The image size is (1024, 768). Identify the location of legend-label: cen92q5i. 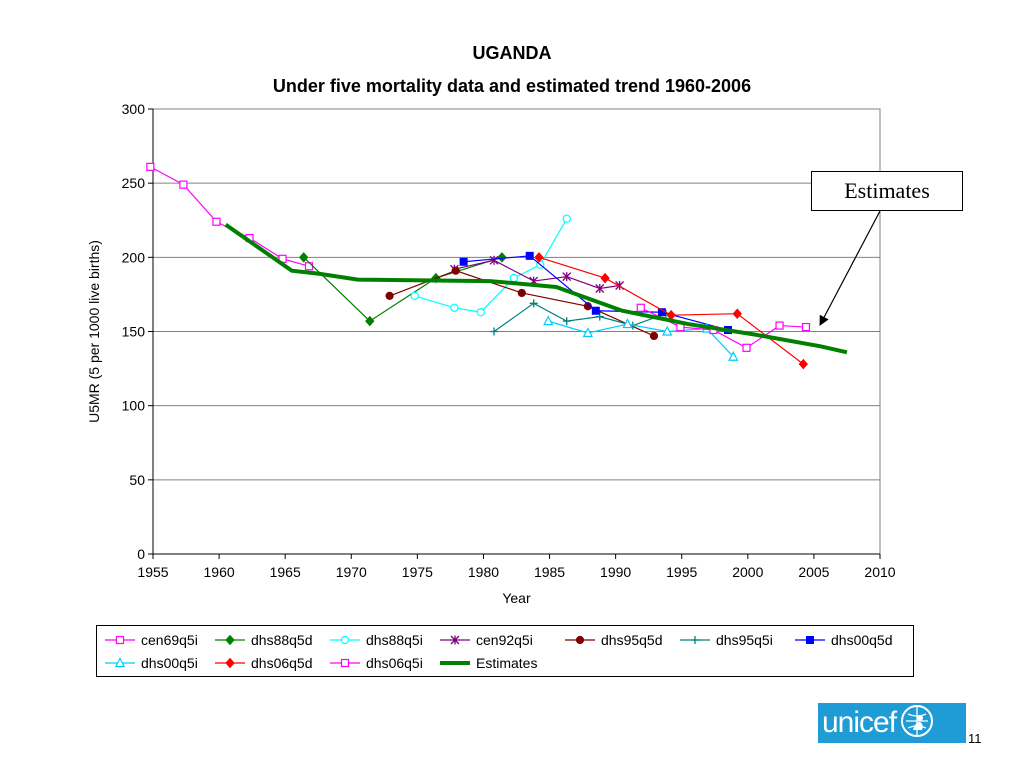
(504, 640).